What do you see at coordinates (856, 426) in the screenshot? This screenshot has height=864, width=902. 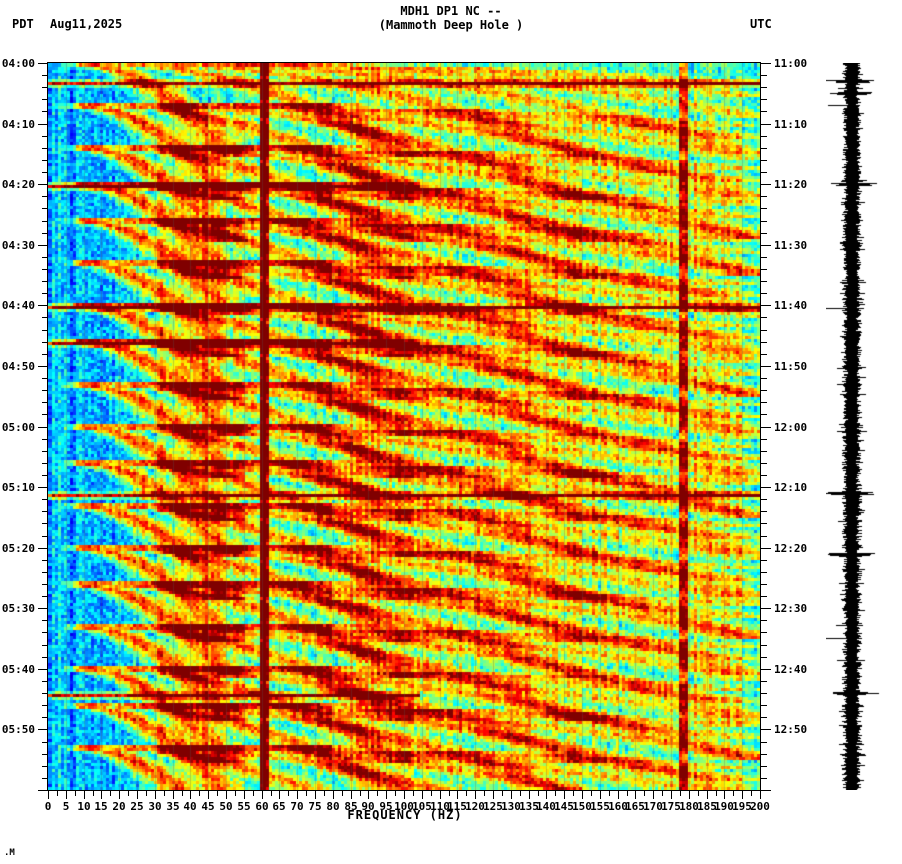 I see `seismogram-trace-panel` at bounding box center [856, 426].